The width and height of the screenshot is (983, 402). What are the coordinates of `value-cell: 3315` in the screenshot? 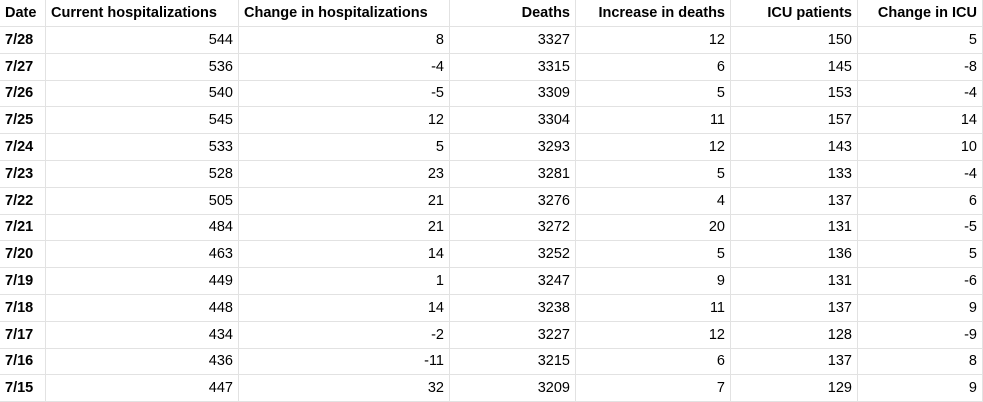 It's located at (513, 67).